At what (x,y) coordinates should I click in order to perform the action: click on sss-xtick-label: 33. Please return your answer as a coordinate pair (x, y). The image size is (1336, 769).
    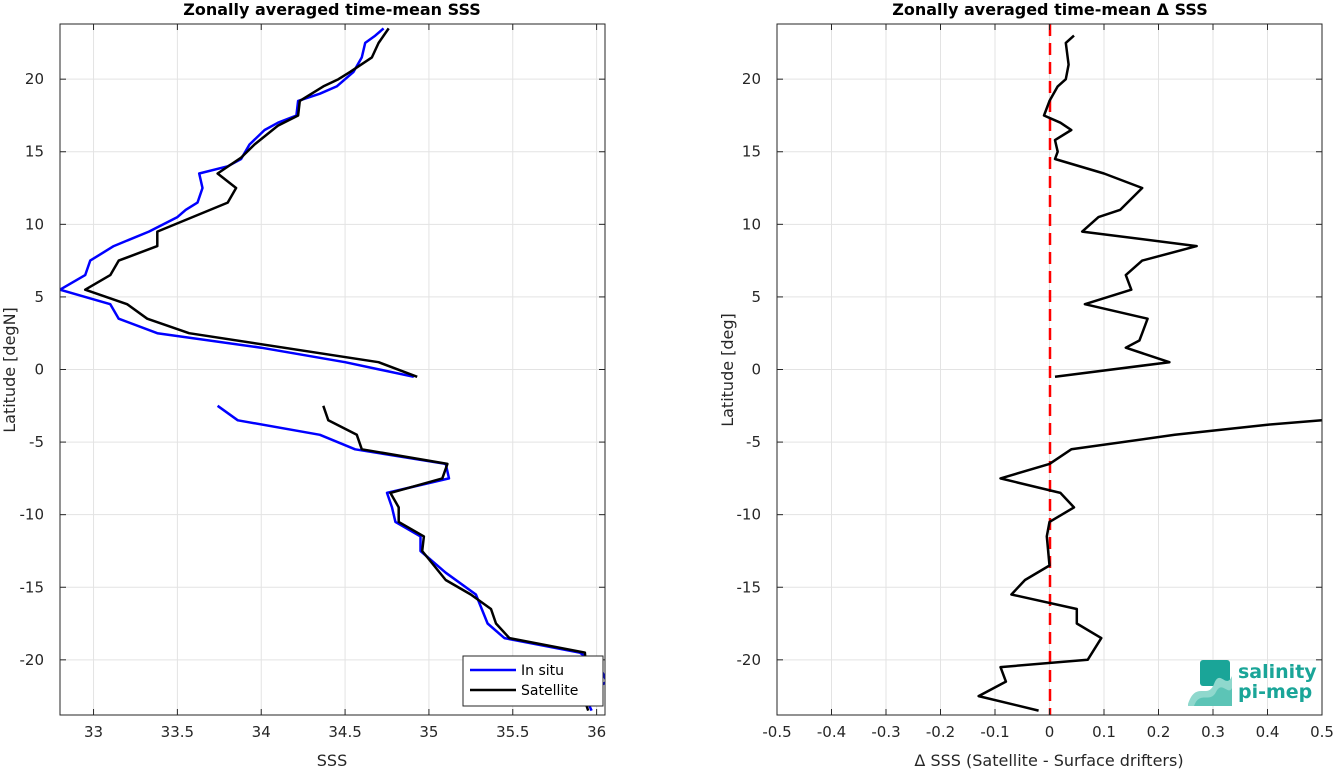
    Looking at the image, I should click on (93, 732).